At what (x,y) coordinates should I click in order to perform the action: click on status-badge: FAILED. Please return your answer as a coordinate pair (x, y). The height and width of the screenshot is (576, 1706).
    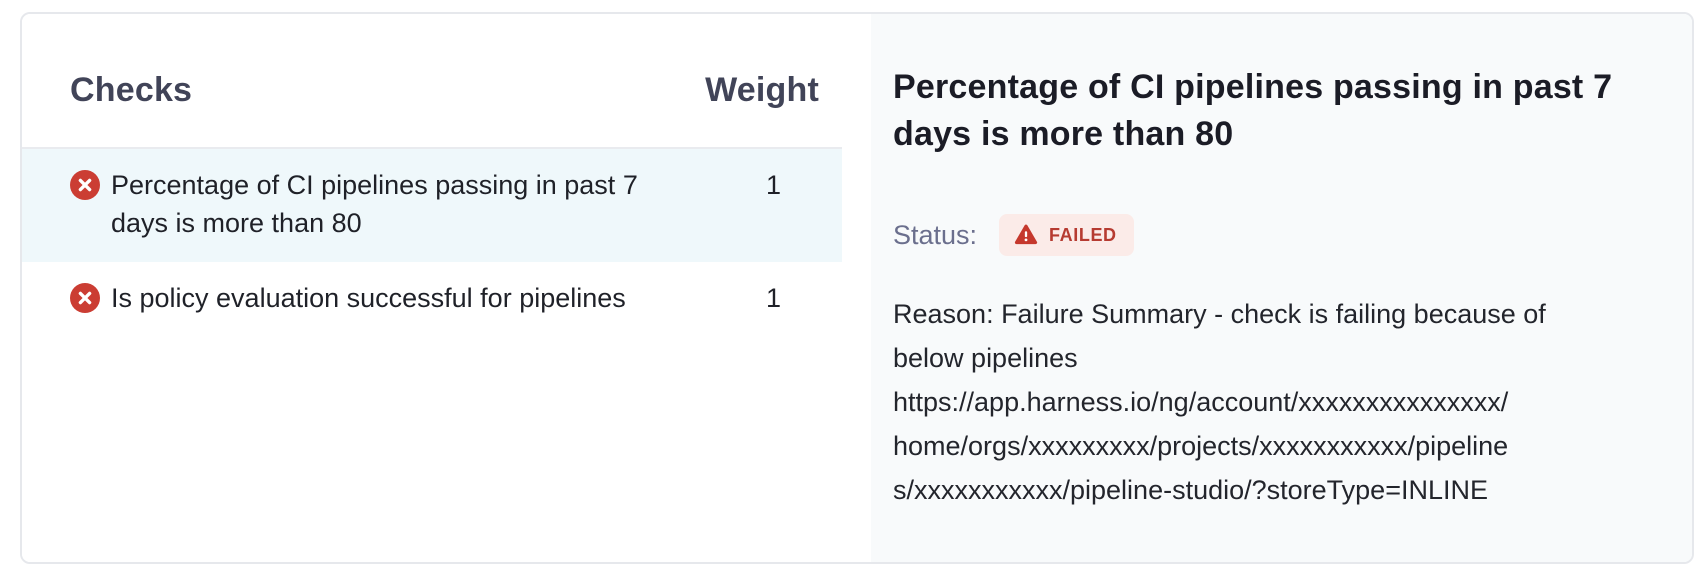
    Looking at the image, I should click on (1066, 235).